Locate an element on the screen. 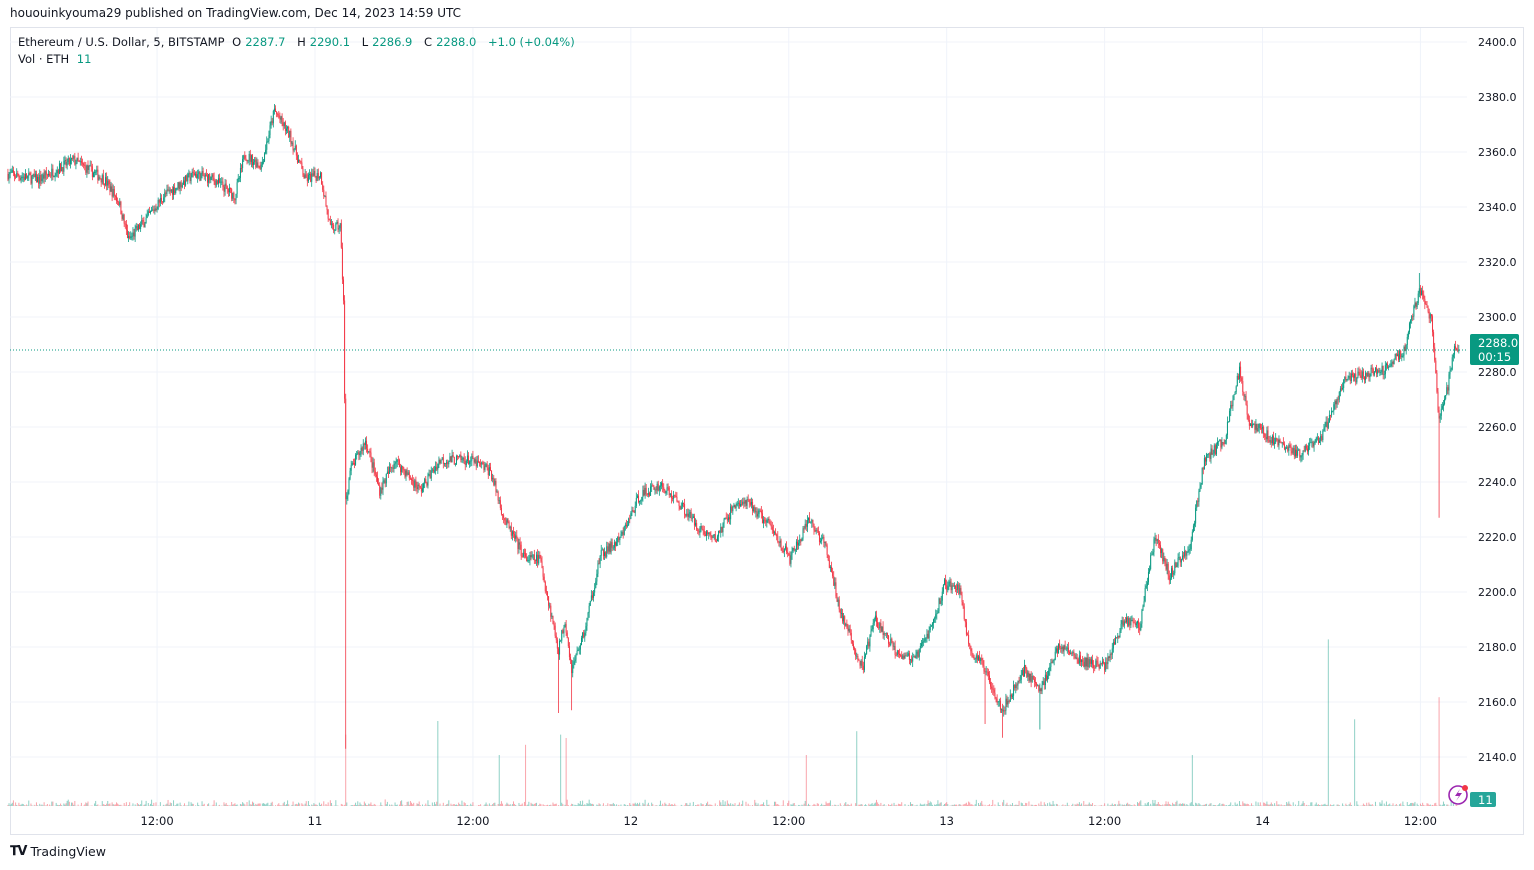 The image size is (1534, 870). symbol-title: Ethereum / U.S. Dollar, 5, BITSTAMP is located at coordinates (121, 42).